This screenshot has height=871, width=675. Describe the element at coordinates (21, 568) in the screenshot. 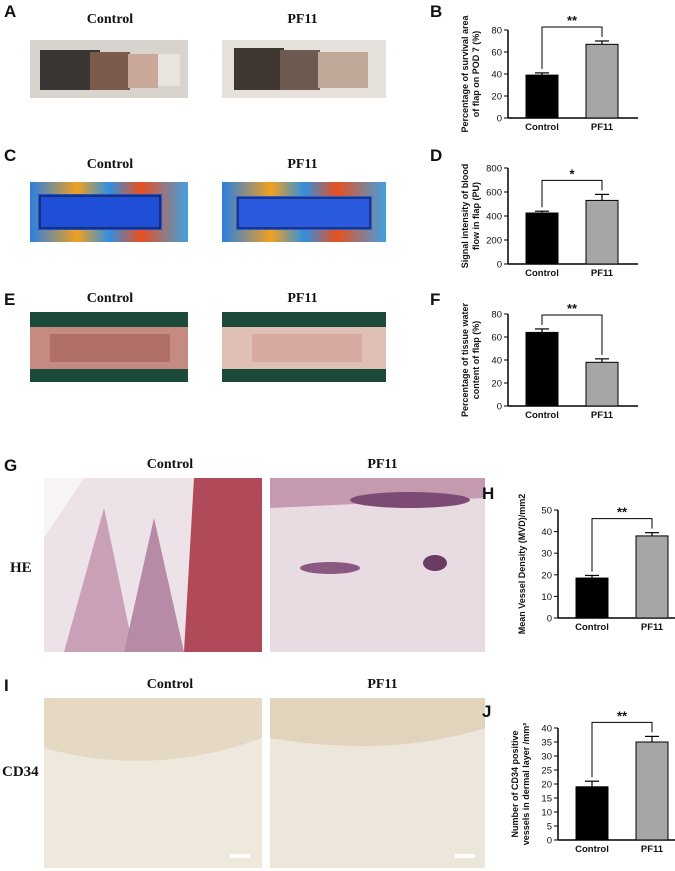

I see `row-label-he: HE` at that location.